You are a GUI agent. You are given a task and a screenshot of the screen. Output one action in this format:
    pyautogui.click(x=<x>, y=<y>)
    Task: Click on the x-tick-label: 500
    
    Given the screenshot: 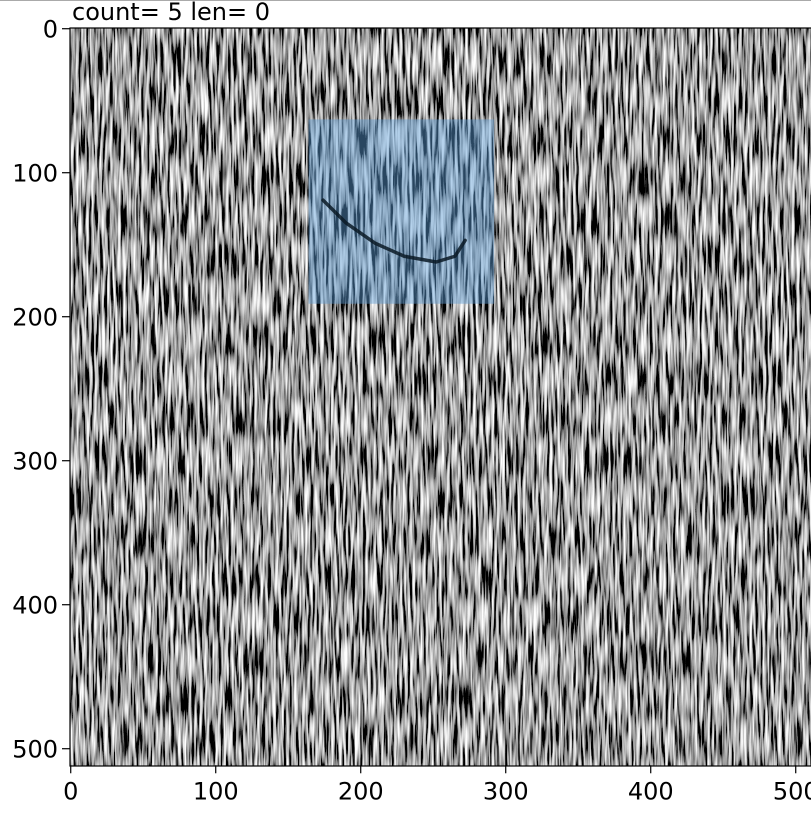 What is the action you would take?
    pyautogui.click(x=792, y=791)
    